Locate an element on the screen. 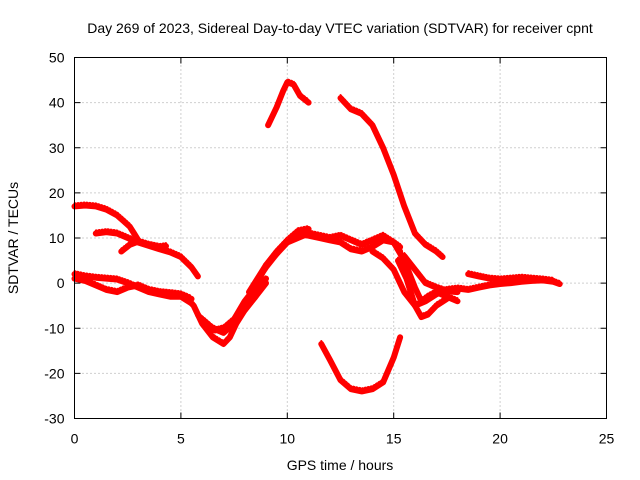 The height and width of the screenshot is (480, 640). series-arc-peak-markers is located at coordinates (288, 101).